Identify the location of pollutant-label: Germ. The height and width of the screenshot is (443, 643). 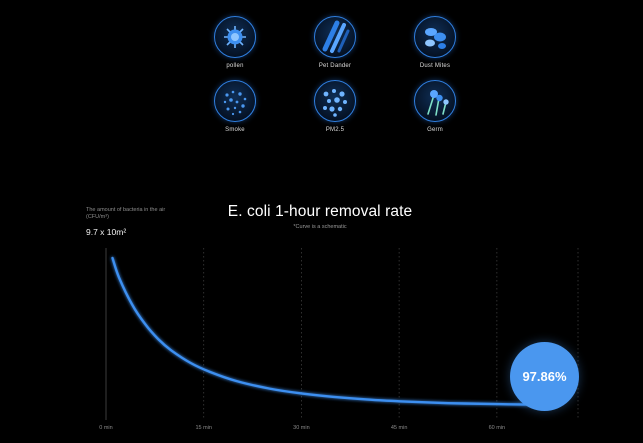
(435, 130).